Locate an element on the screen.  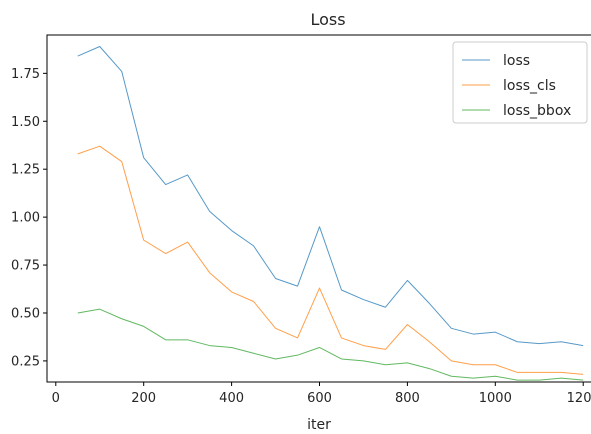
y-tick-label: 1.00 is located at coordinates (25, 218).